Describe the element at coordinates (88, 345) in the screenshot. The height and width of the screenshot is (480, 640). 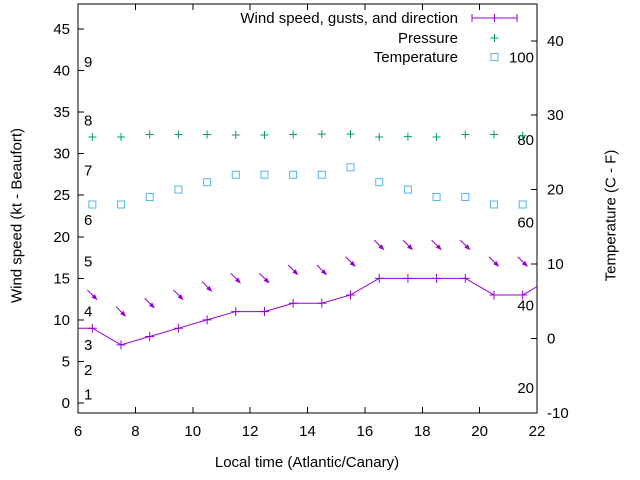
I see `beaufort-scale-label: 3` at that location.